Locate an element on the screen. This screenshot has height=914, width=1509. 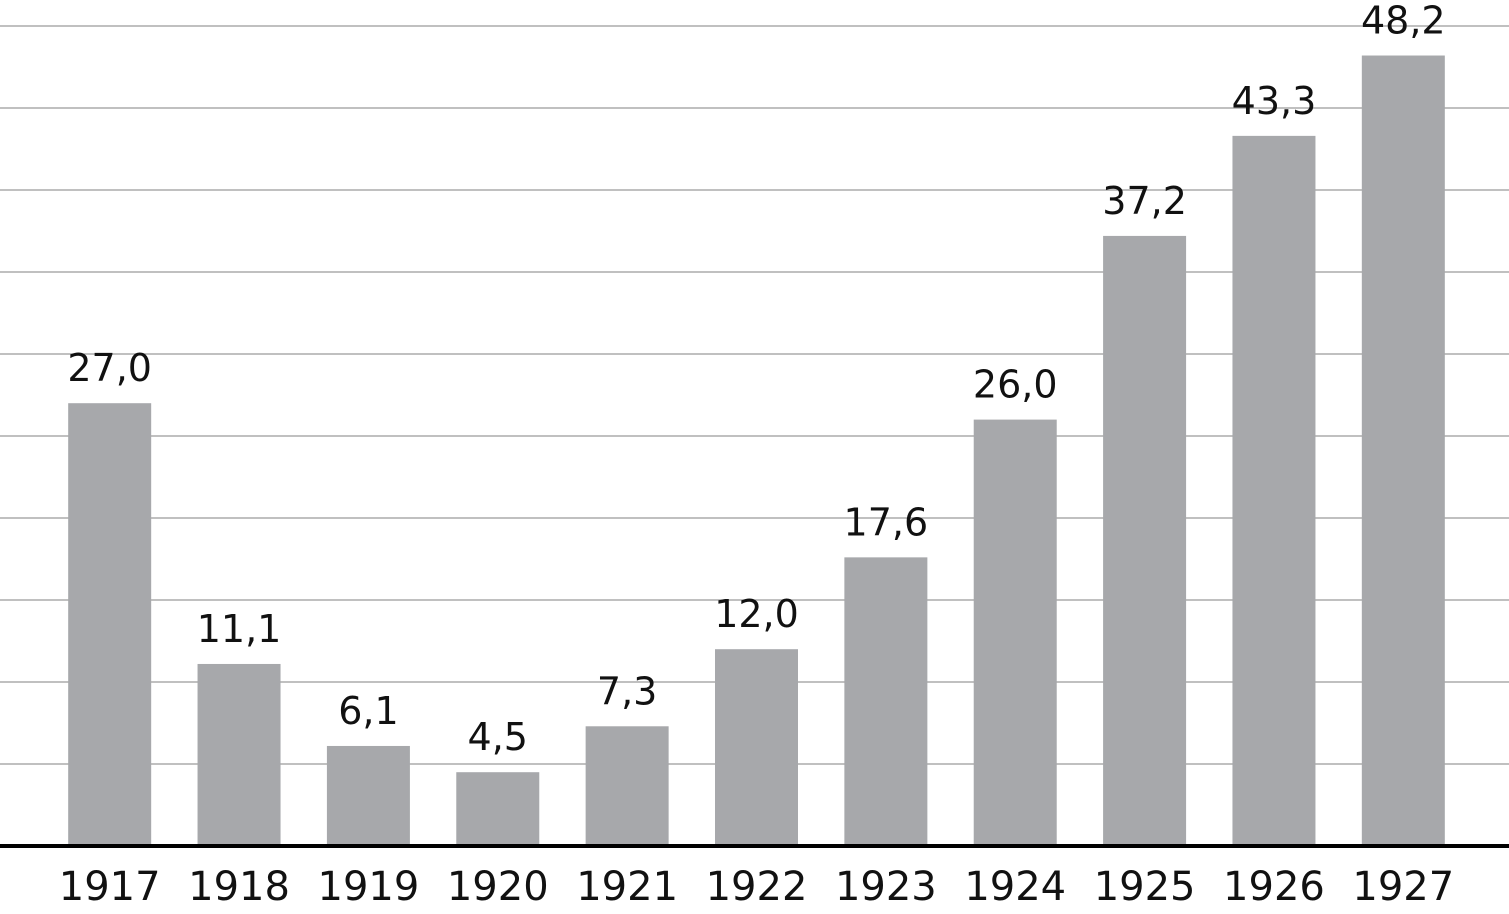
bar-1921 is located at coordinates (627, 786).